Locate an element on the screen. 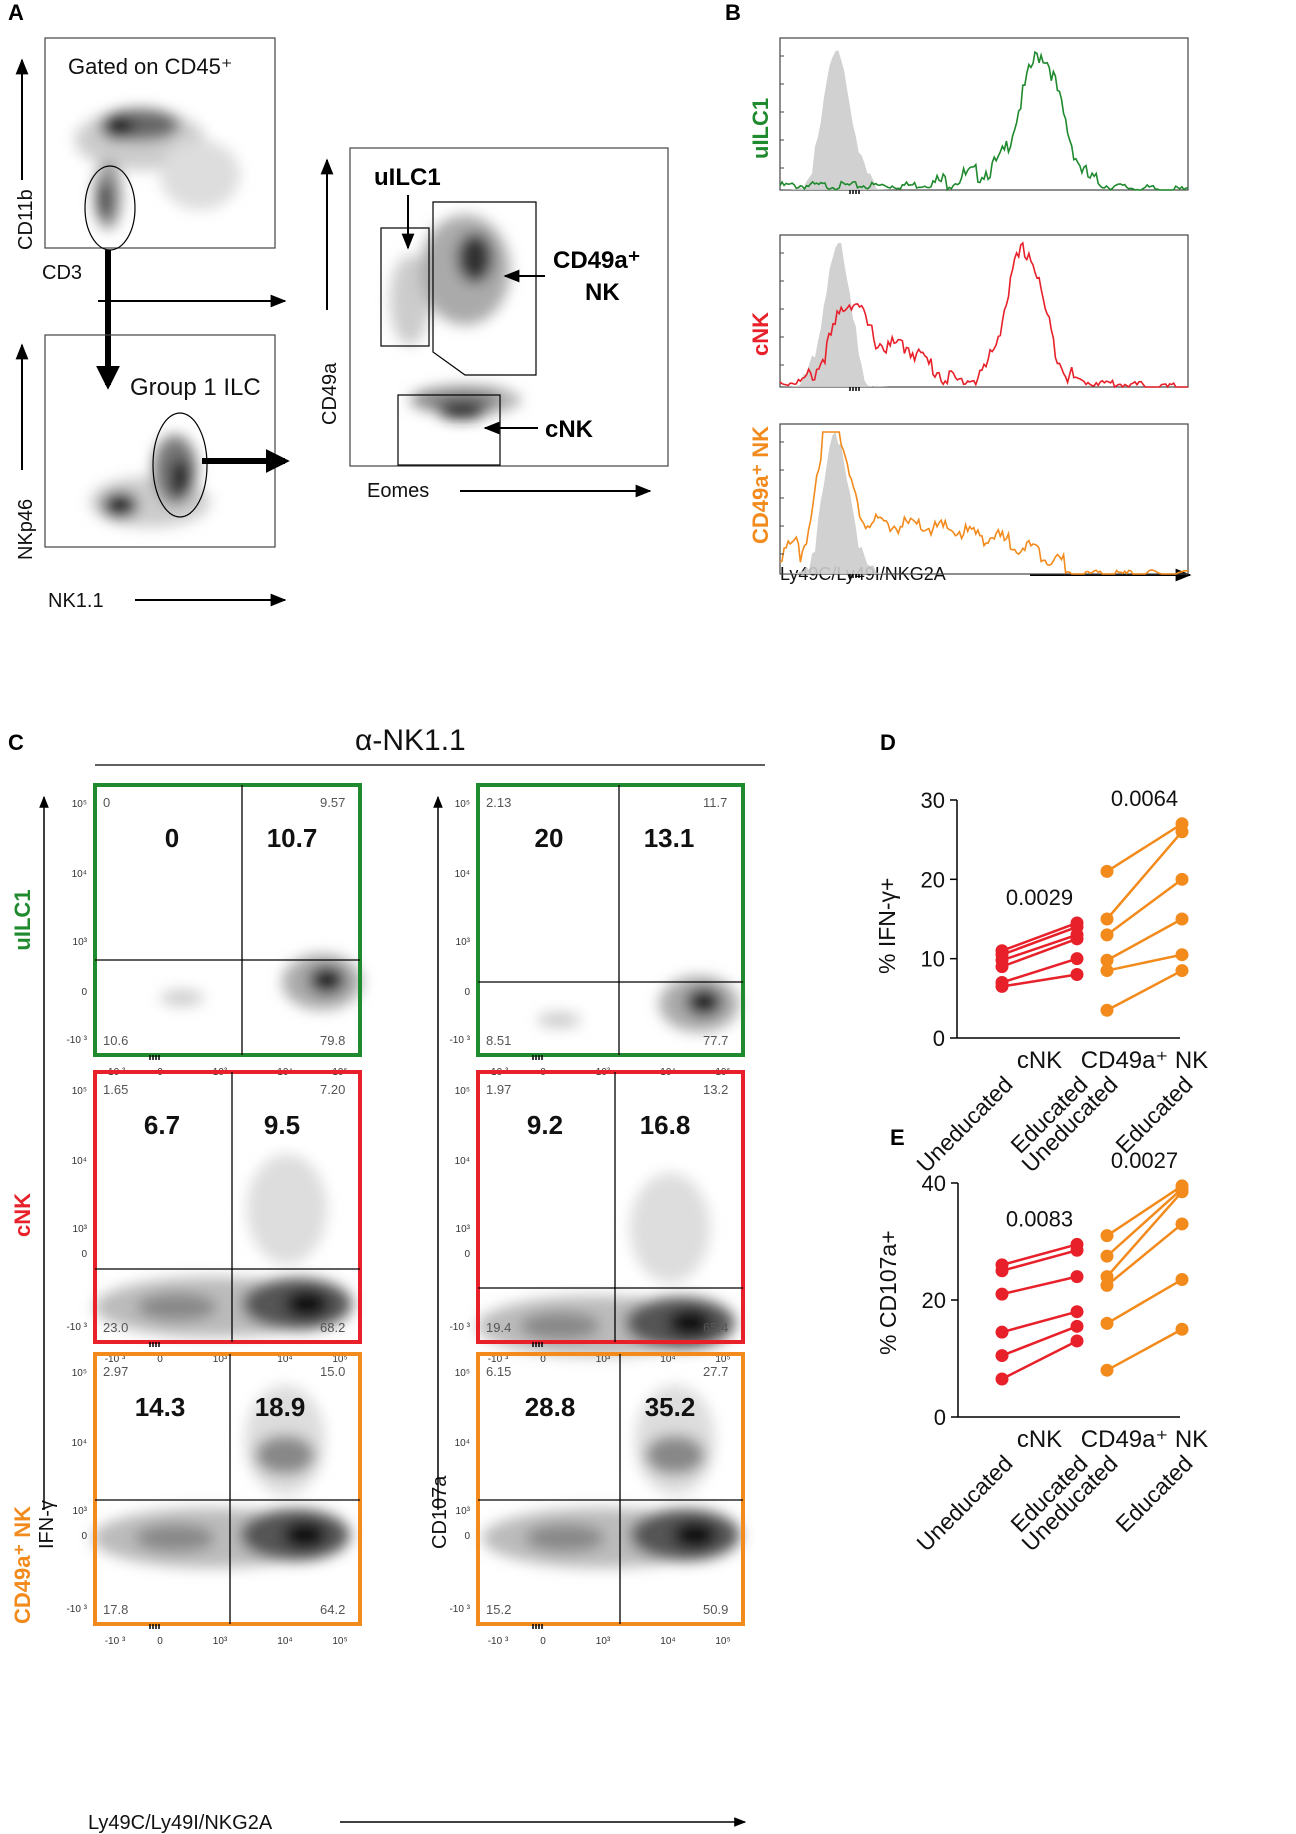 The height and width of the screenshot is (1834, 1296). uilc1-gate-label: uILC1 is located at coordinates (407, 177).